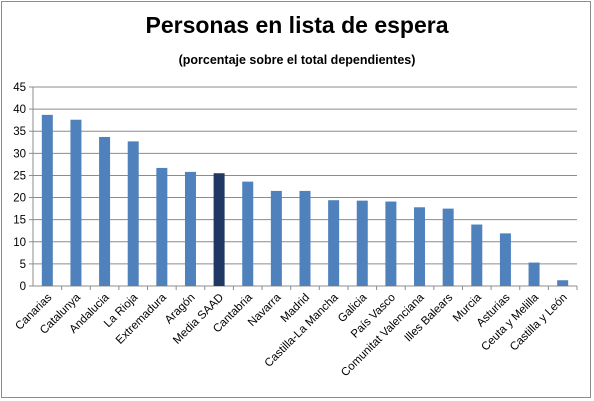 The width and height of the screenshot is (594, 401). What do you see at coordinates (19, 176) in the screenshot?
I see `y-tick-label: 25` at bounding box center [19, 176].